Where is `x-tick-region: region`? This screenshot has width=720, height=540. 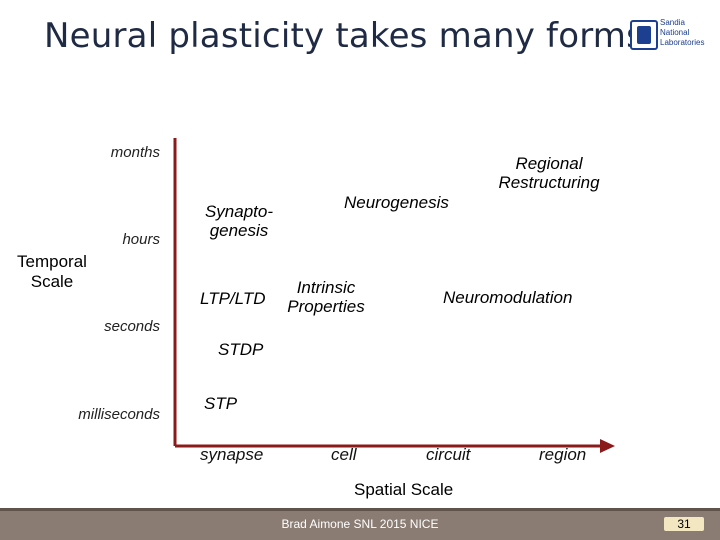 x-tick-region: region is located at coordinates (563, 454).